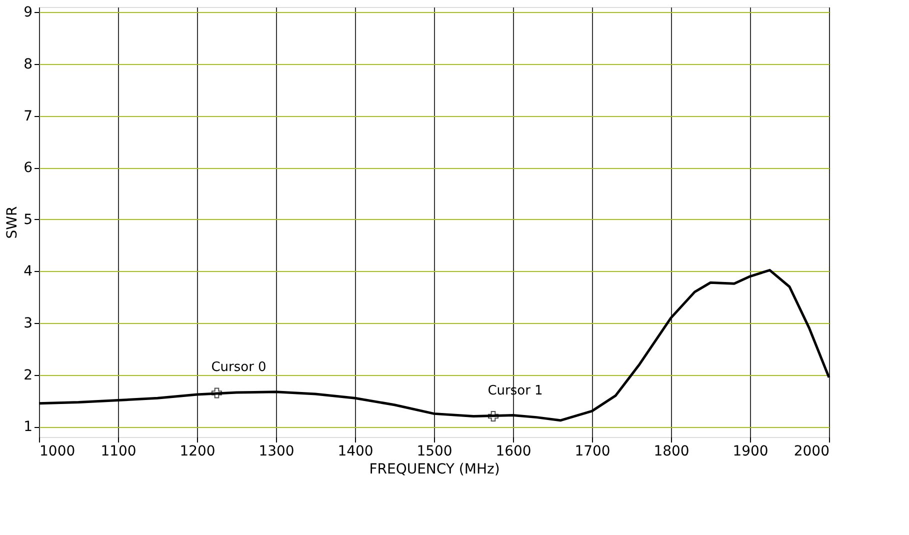 The width and height of the screenshot is (909, 535). I want to click on y-tick-label: 3, so click(28, 324).